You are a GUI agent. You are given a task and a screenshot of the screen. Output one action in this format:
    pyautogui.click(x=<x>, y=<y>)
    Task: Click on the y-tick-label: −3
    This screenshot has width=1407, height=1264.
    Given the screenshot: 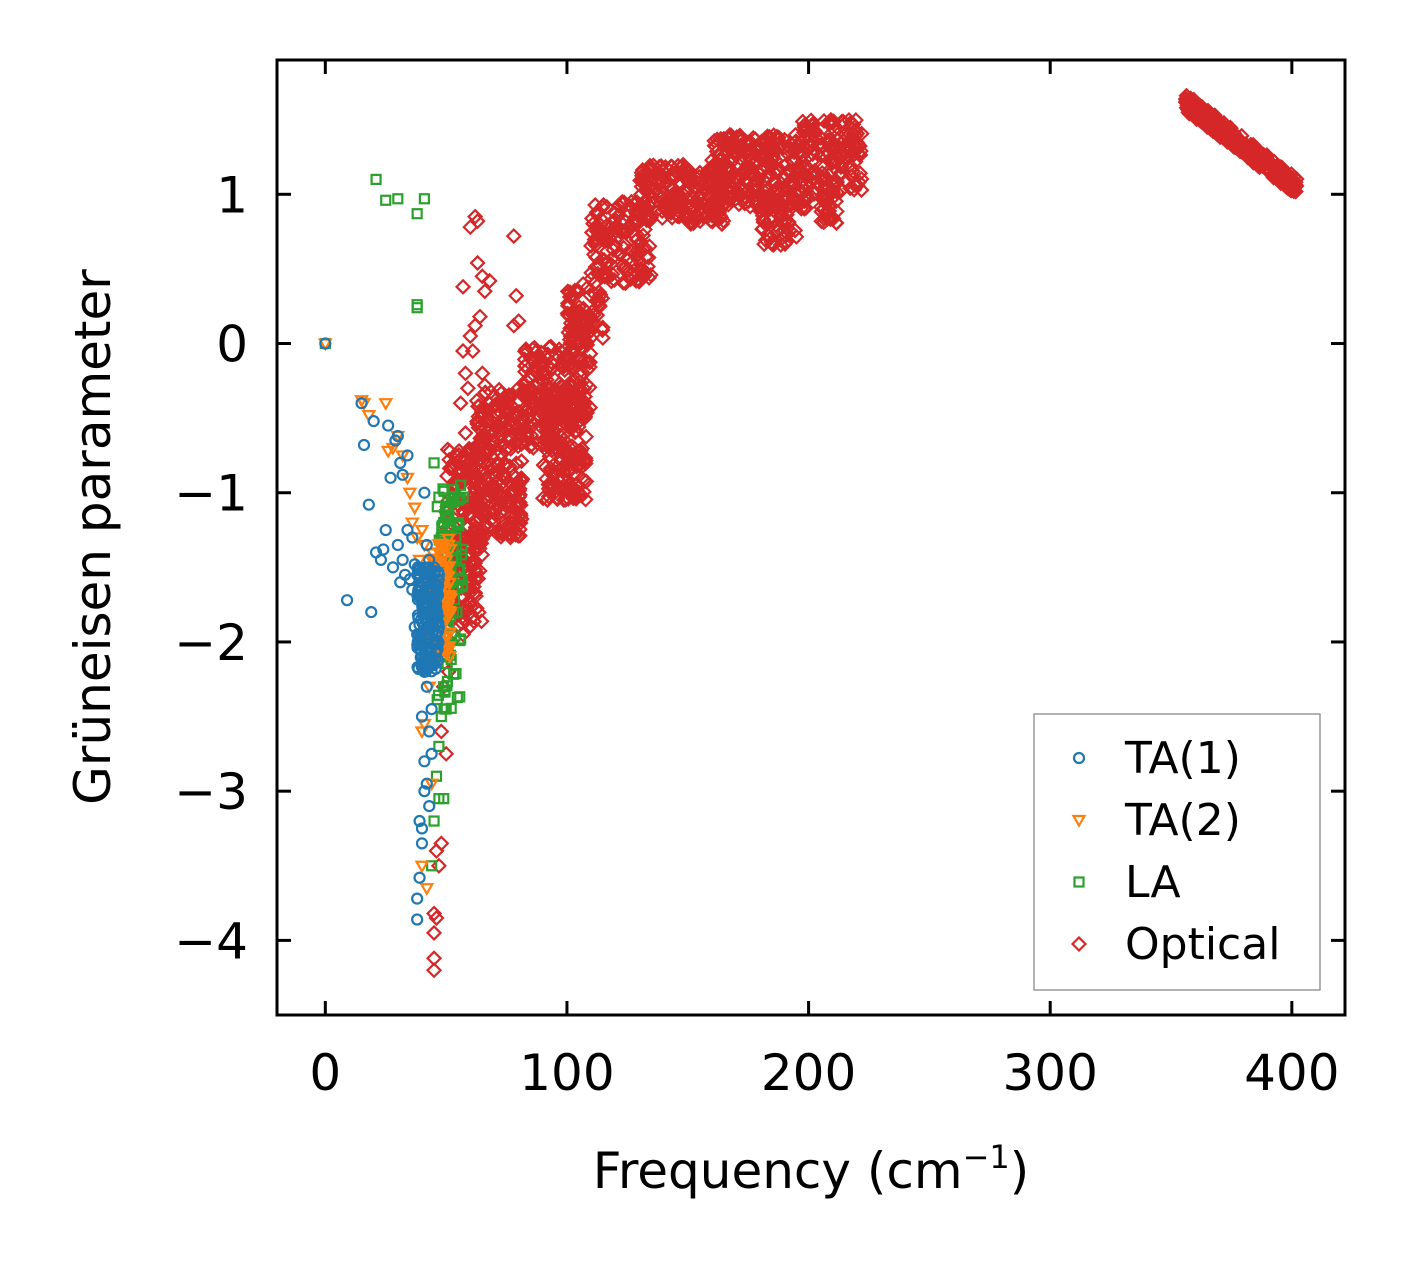 What is the action you would take?
    pyautogui.click(x=211, y=792)
    